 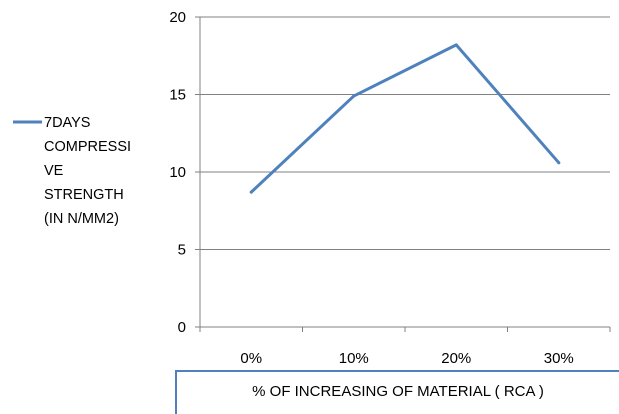 What do you see at coordinates (67, 123) in the screenshot?
I see `legend-label-line: 7DAYS` at bounding box center [67, 123].